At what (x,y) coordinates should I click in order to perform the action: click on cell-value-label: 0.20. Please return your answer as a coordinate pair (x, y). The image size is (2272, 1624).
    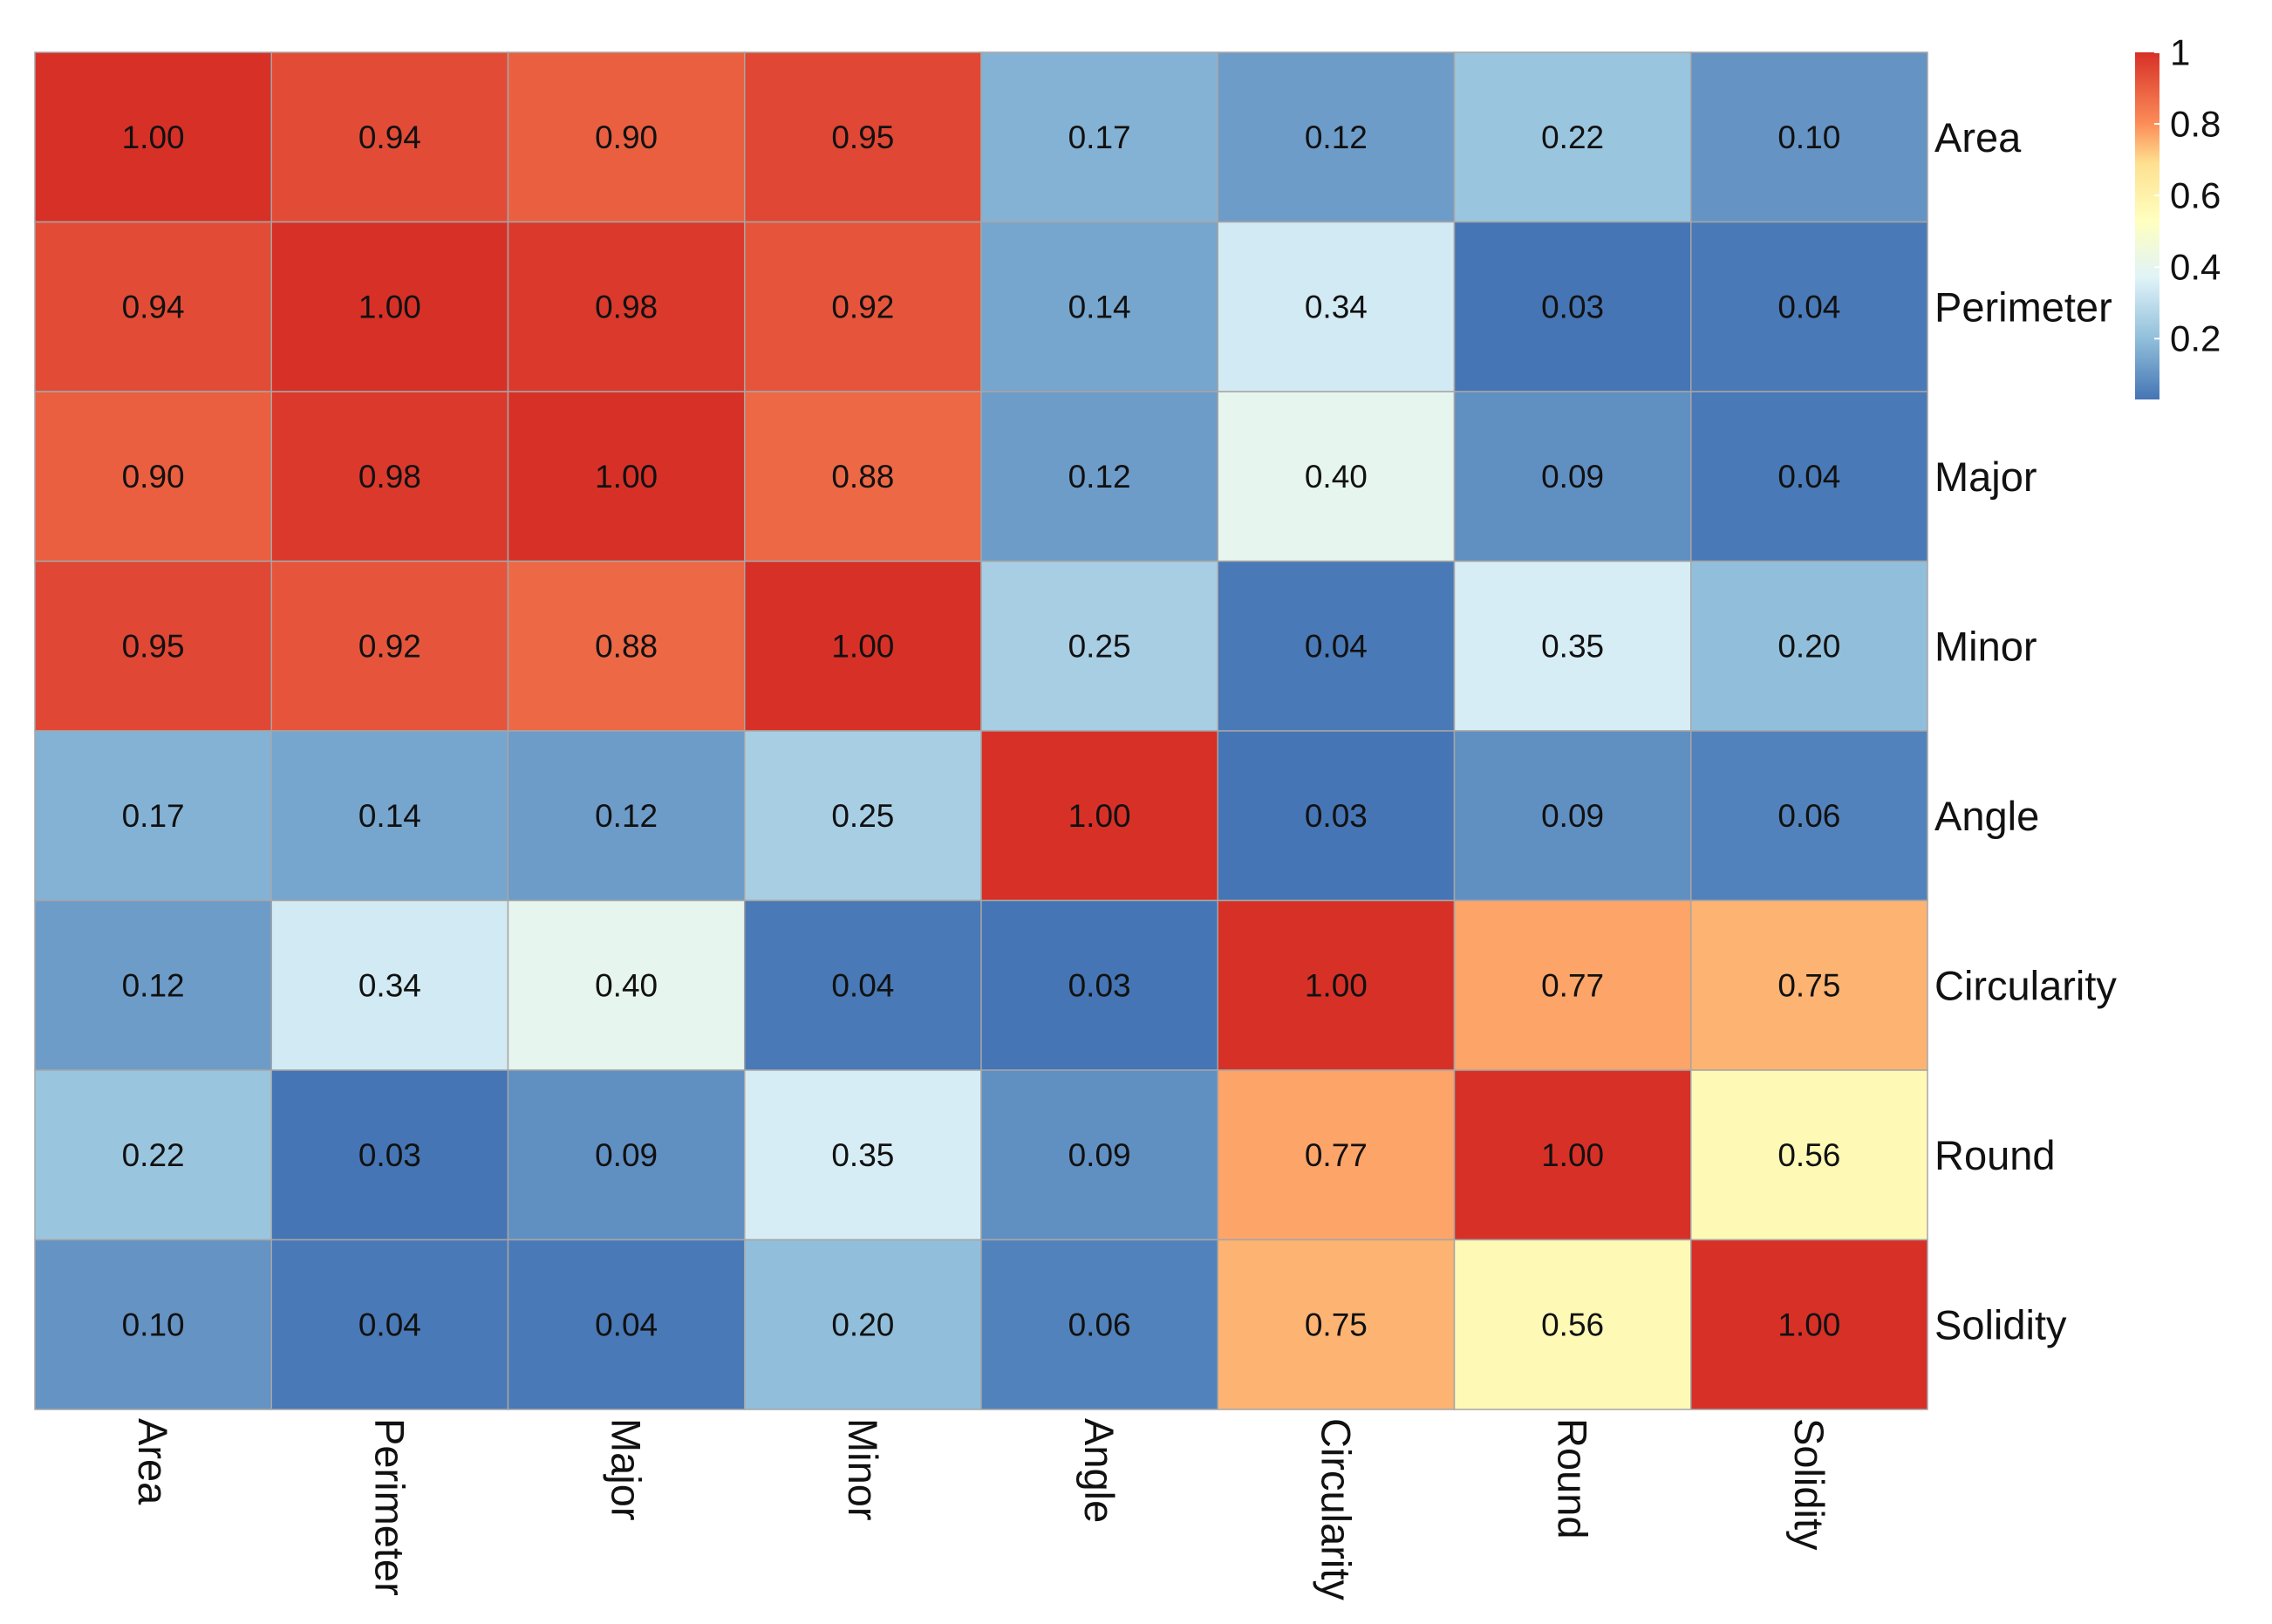
    Looking at the image, I should click on (1808, 646).